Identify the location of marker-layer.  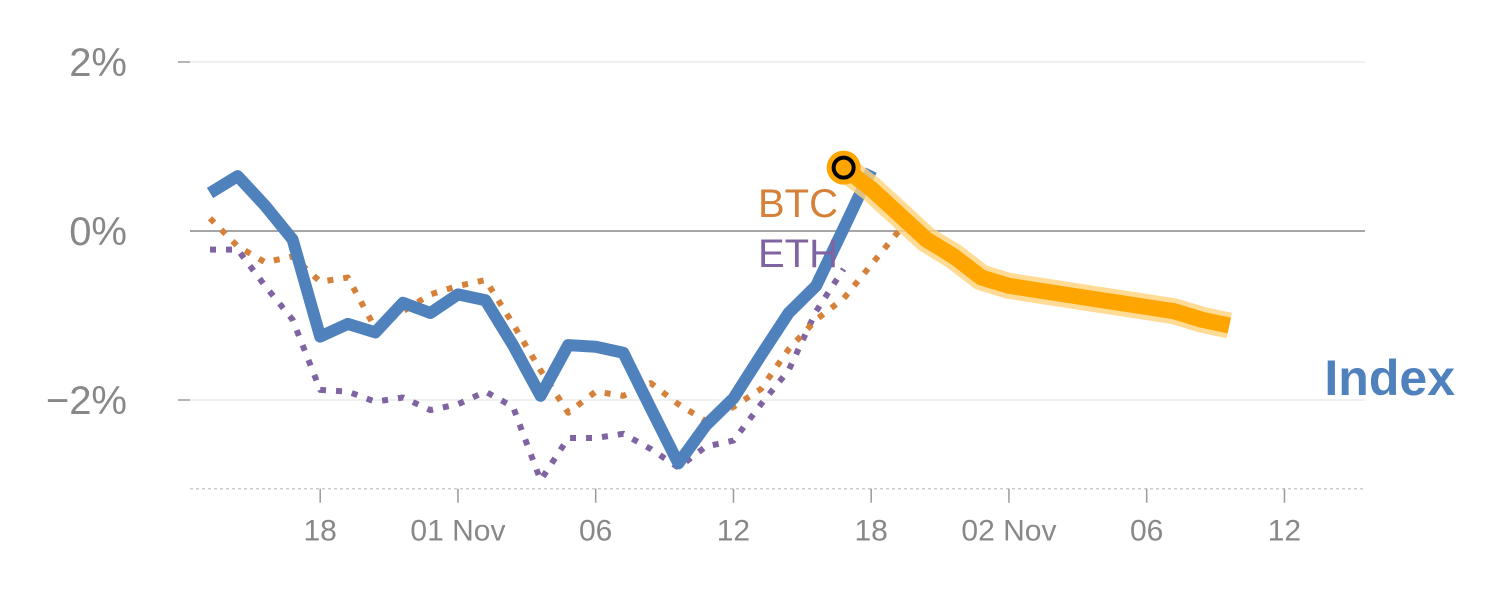
(843, 167).